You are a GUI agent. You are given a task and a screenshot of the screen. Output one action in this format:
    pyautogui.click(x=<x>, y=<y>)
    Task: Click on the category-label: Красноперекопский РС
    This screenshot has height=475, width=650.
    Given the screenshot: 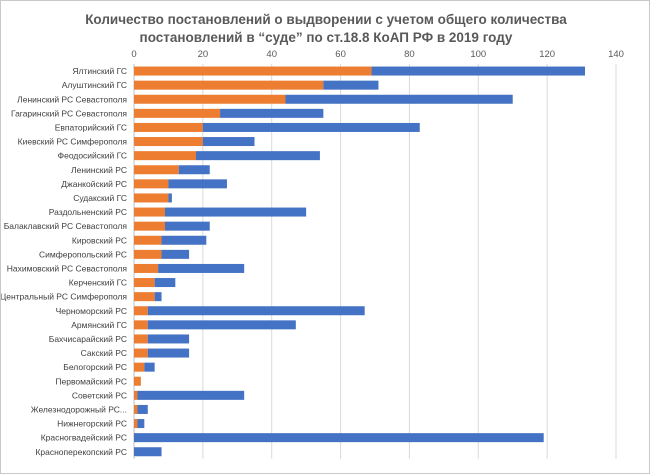 What is the action you would take?
    pyautogui.click(x=81, y=452)
    